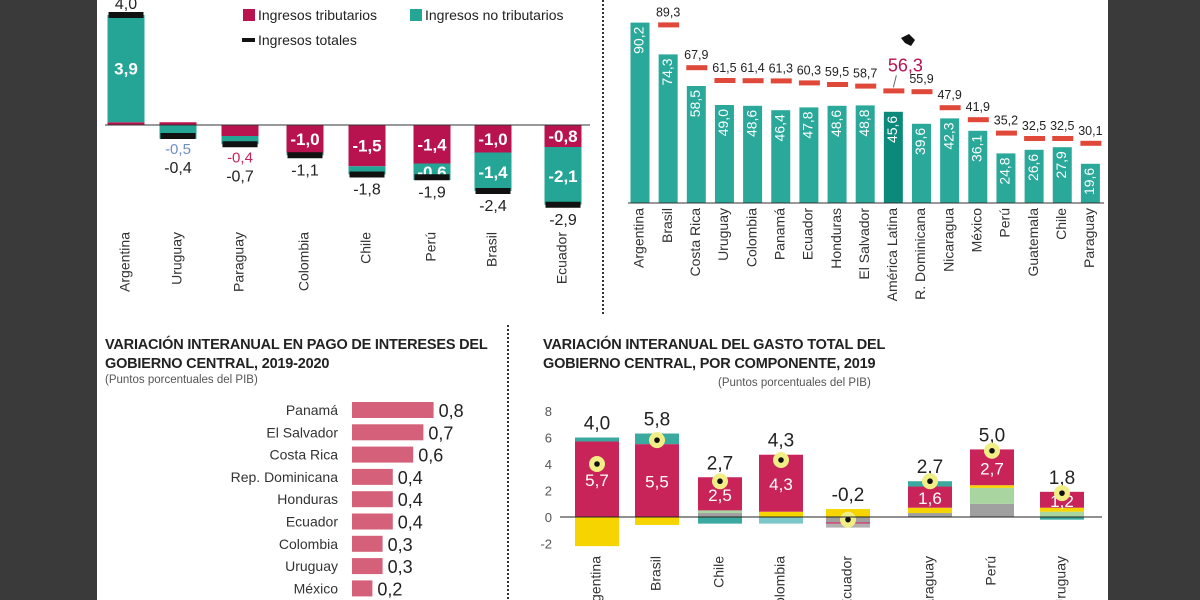 This screenshot has width=1200, height=600. I want to click on spending-chart-subtitle: (Puntos porcentuales del PIB), so click(794, 383).